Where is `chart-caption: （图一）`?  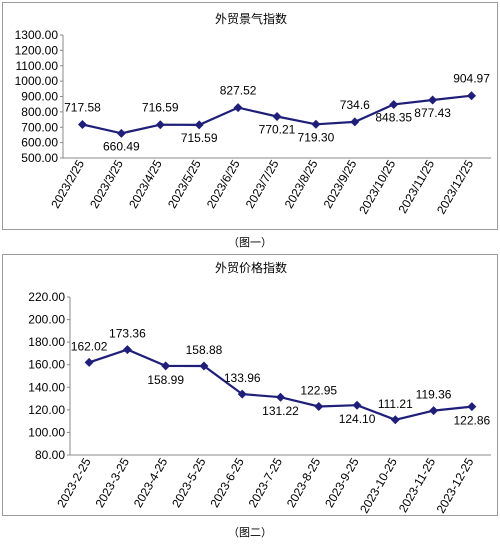
chart-caption: （图一） is located at coordinates (250, 242).